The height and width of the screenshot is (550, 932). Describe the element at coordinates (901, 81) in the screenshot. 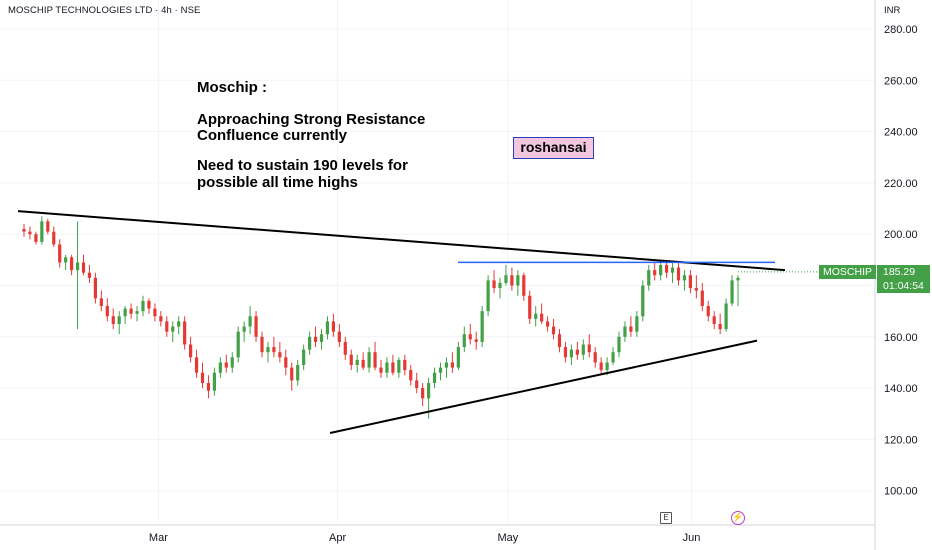

I see `y-tick-label: 260.00` at that location.